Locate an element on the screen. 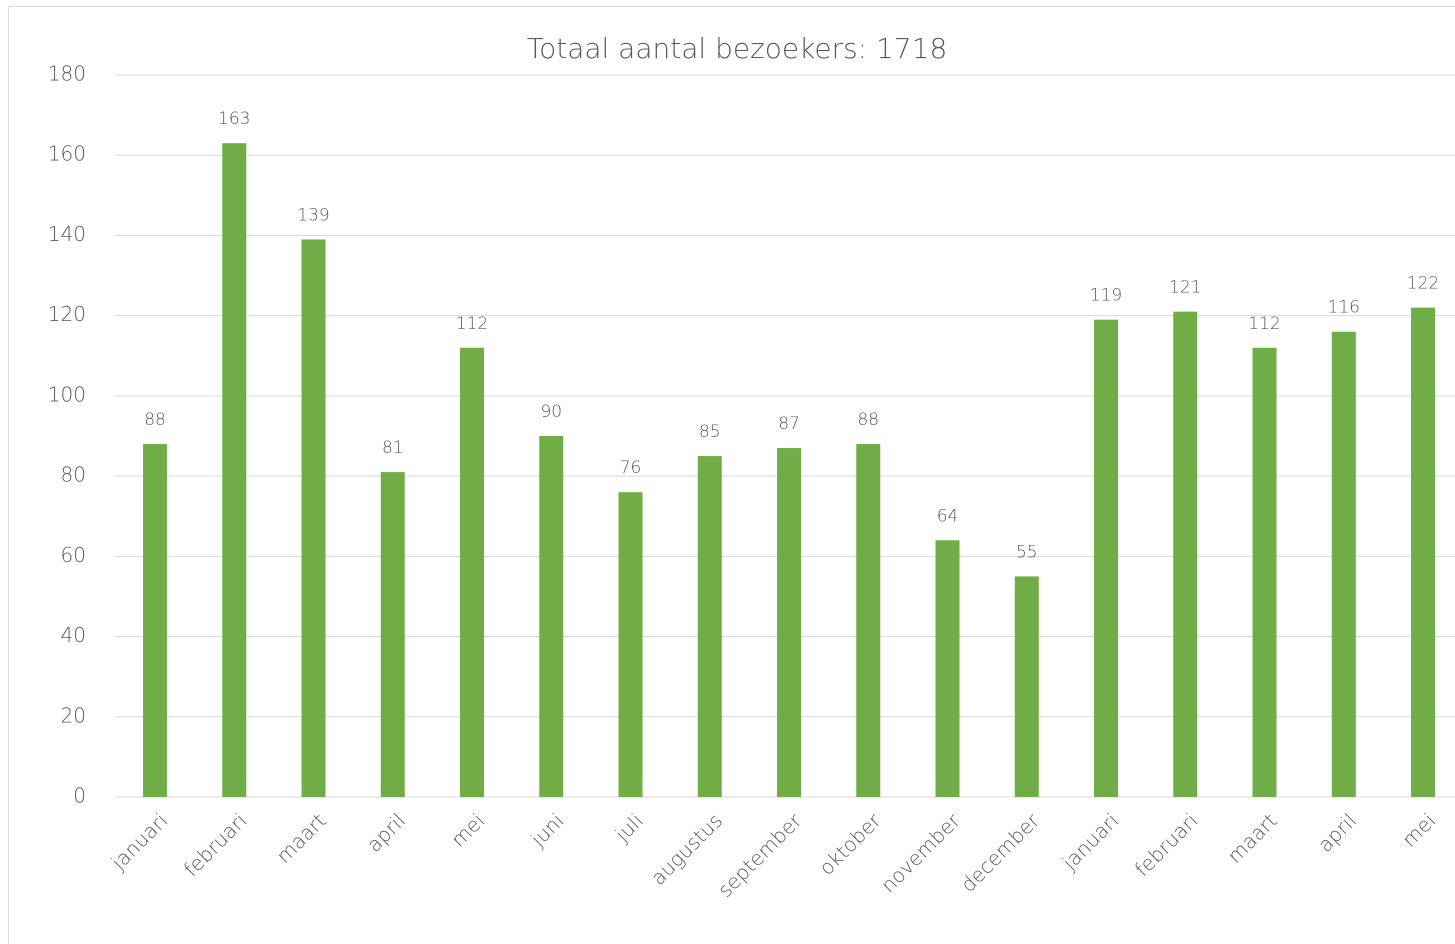  data-label: 139 is located at coordinates (313, 215).